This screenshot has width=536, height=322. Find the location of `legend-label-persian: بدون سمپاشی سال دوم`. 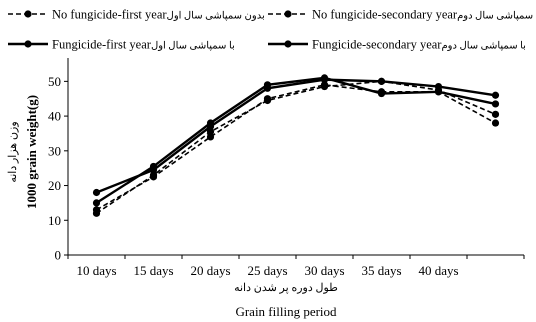

legend-label-persian: بدون سمپاشی سال دوم is located at coordinates (496, 16).